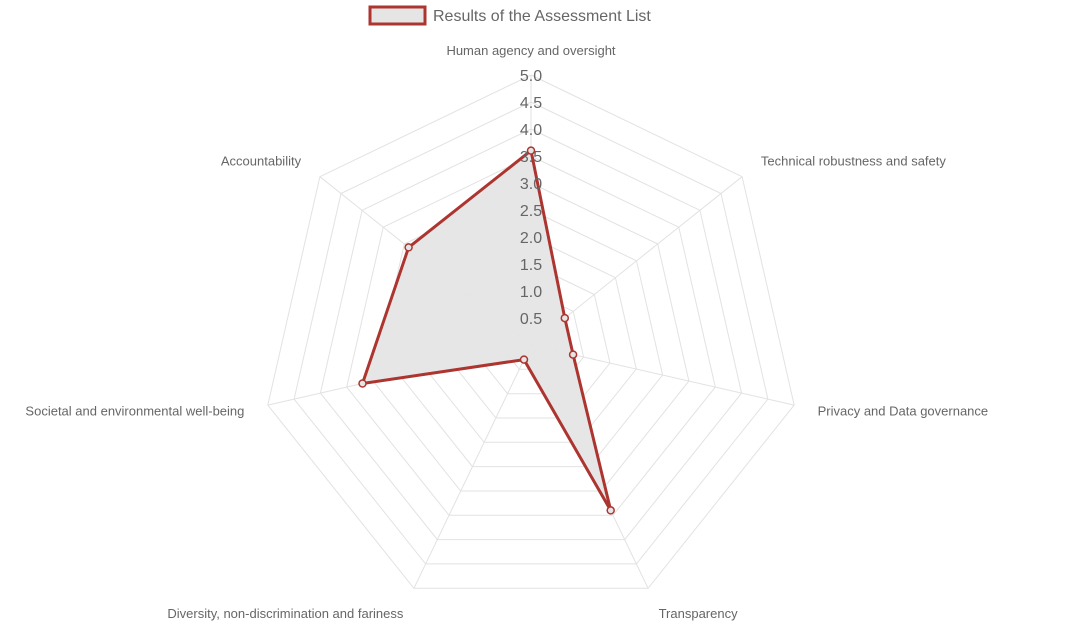  What do you see at coordinates (134, 410) in the screenshot?
I see `axis-label: Societal and environmental well-being` at bounding box center [134, 410].